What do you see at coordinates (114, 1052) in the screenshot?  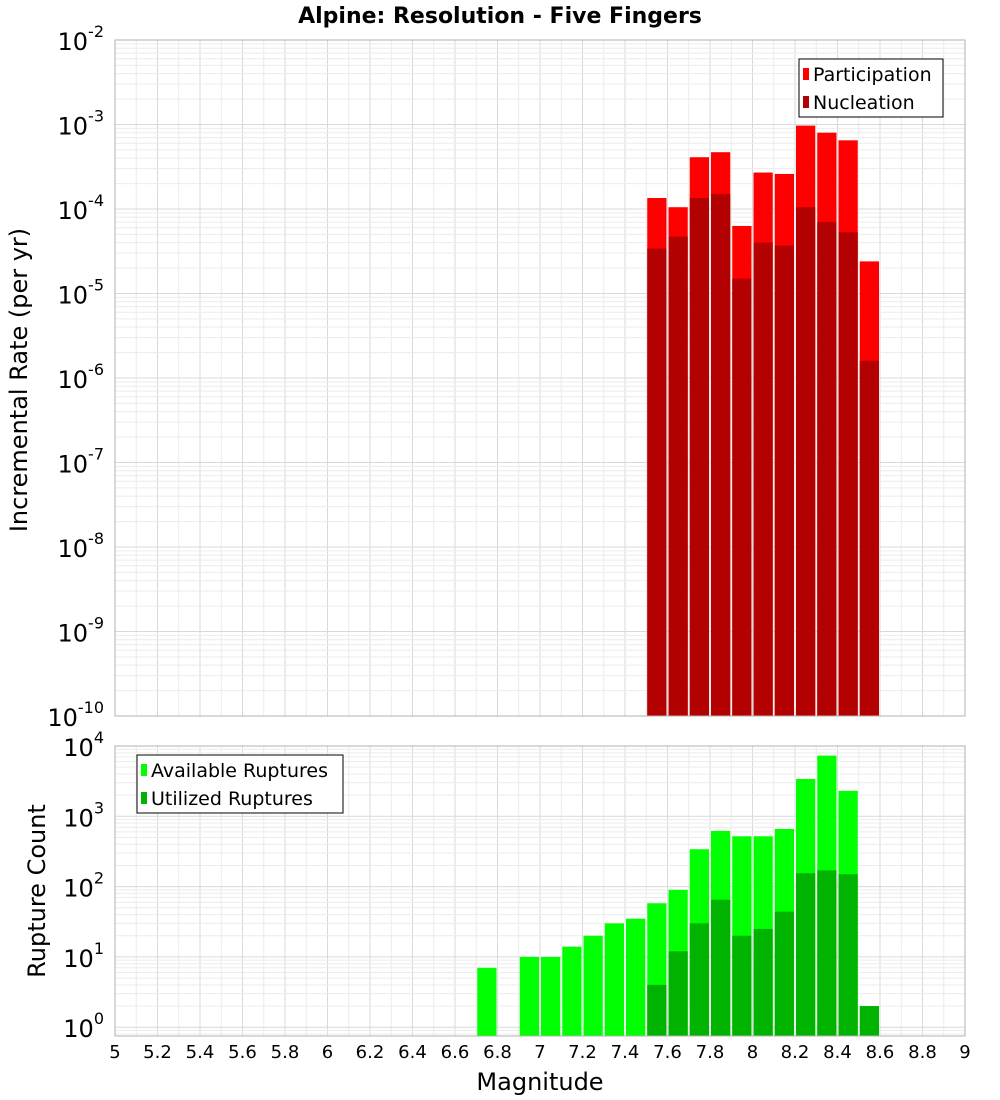 I see `x-tick-label: 5` at bounding box center [114, 1052].